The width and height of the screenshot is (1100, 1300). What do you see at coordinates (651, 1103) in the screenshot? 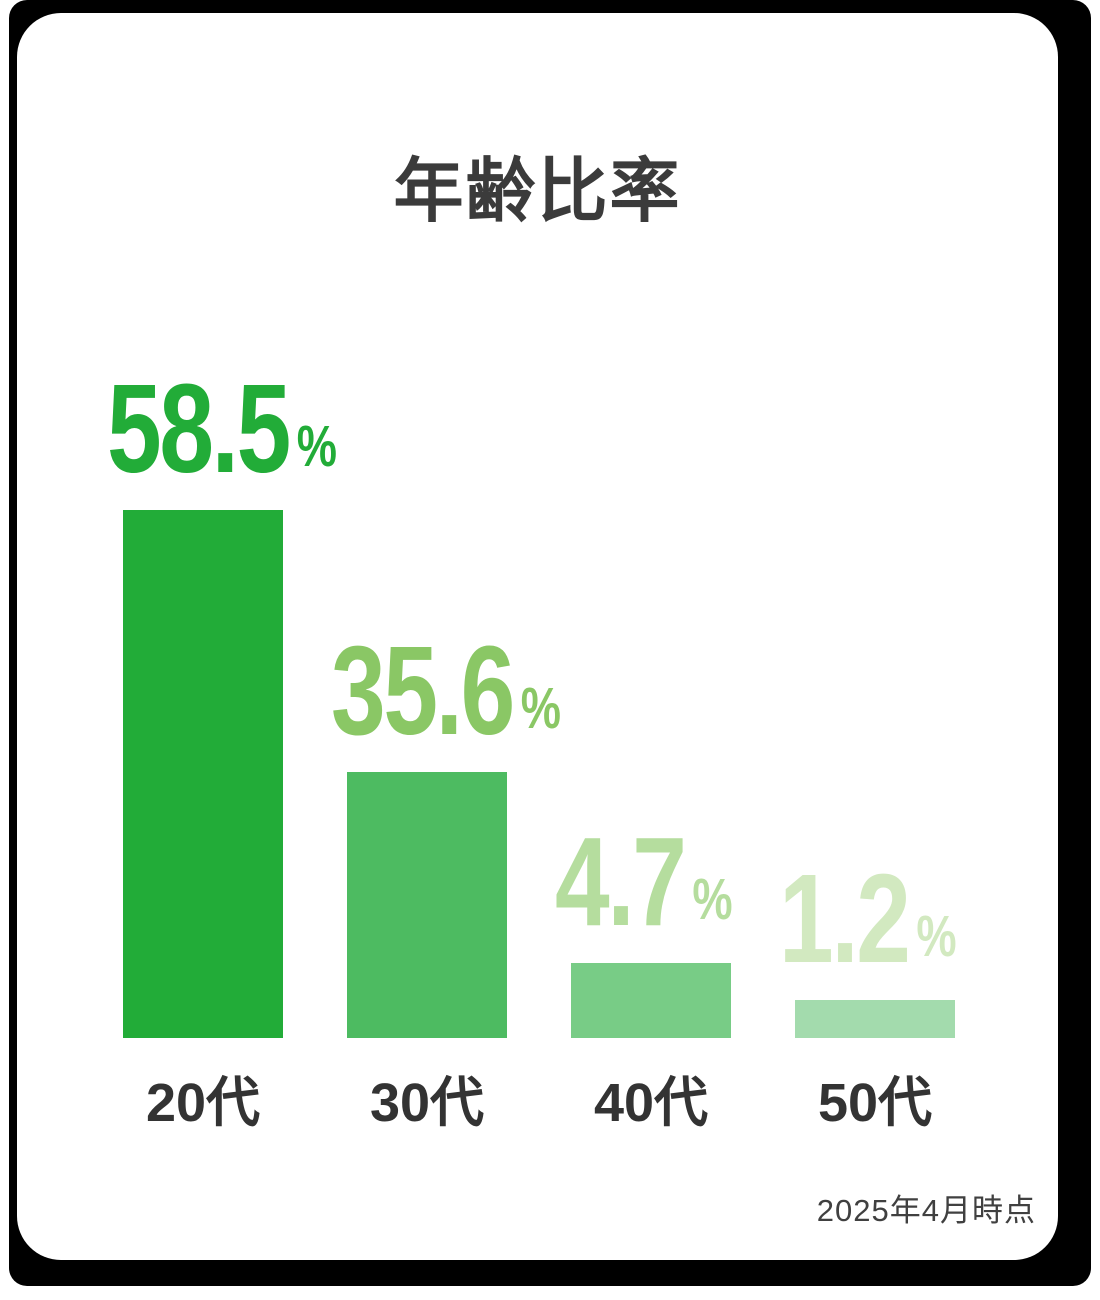
I see `bar-category-label: 40代` at bounding box center [651, 1103].